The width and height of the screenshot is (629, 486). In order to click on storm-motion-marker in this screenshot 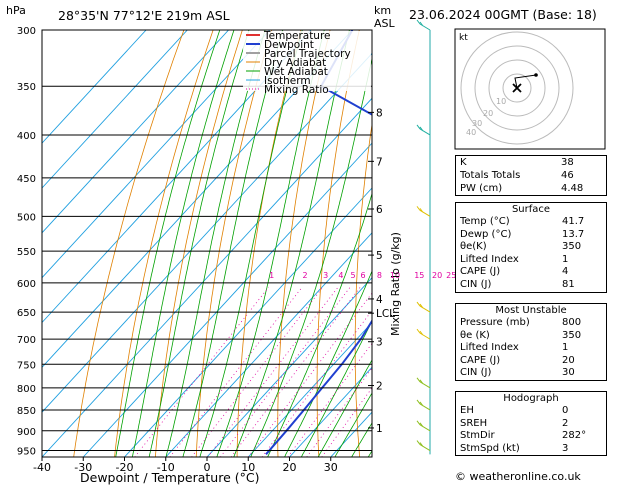, I will do `click(517, 88)`.